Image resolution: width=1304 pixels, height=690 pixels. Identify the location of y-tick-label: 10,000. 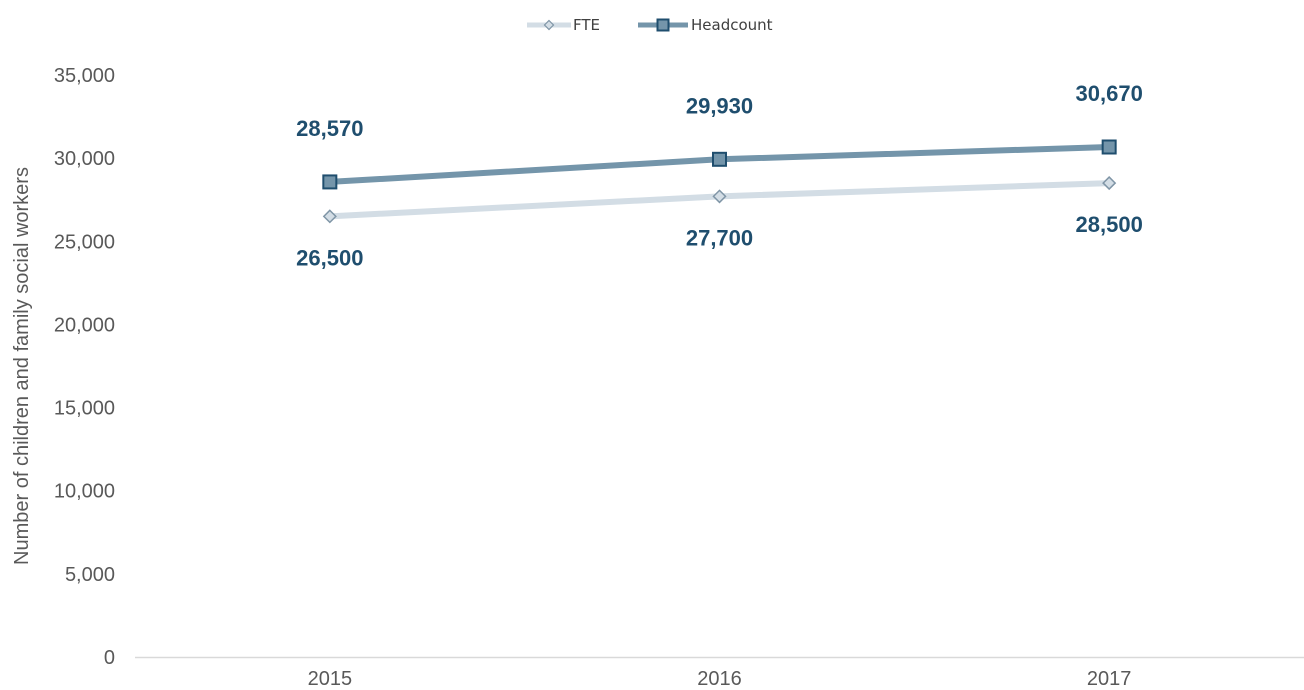
(84, 492).